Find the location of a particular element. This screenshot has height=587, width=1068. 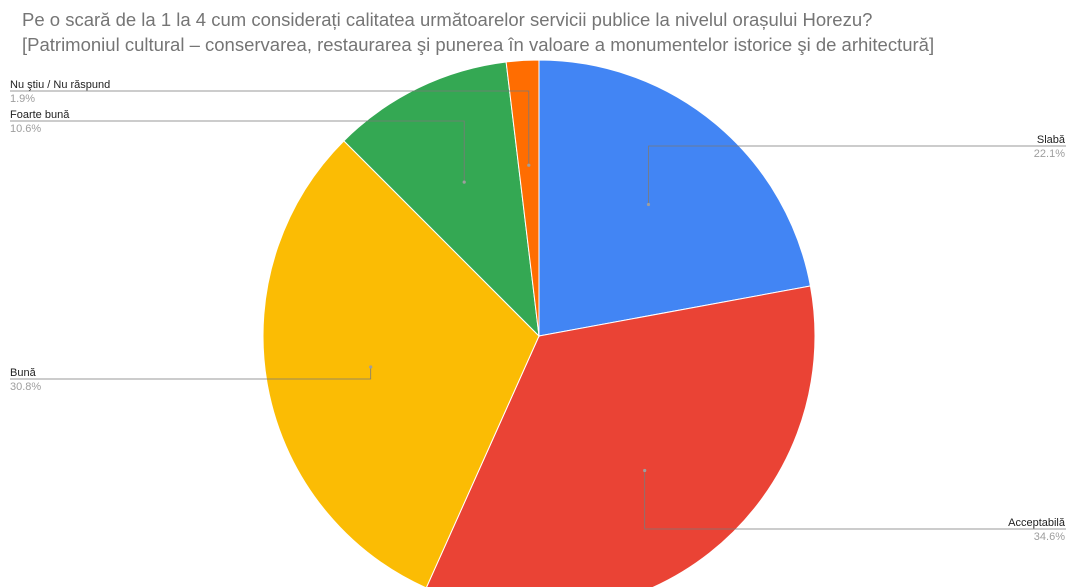

slice-percent-2: 34.6% is located at coordinates (1049, 537).